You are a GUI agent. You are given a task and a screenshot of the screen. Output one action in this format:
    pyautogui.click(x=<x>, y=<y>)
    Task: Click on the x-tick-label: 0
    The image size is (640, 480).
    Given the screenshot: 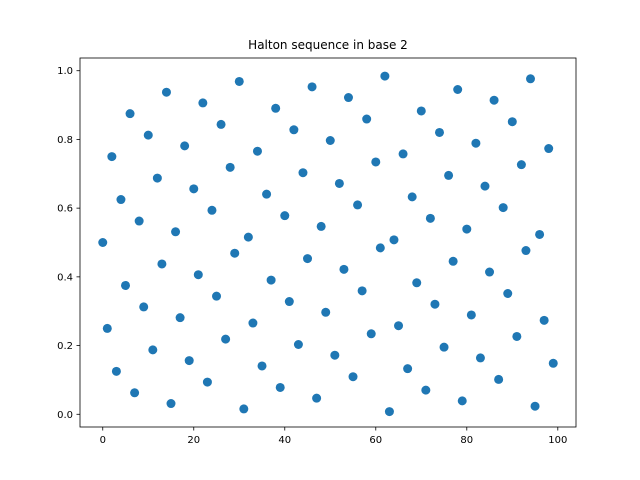 What is the action you would take?
    pyautogui.click(x=103, y=440)
    